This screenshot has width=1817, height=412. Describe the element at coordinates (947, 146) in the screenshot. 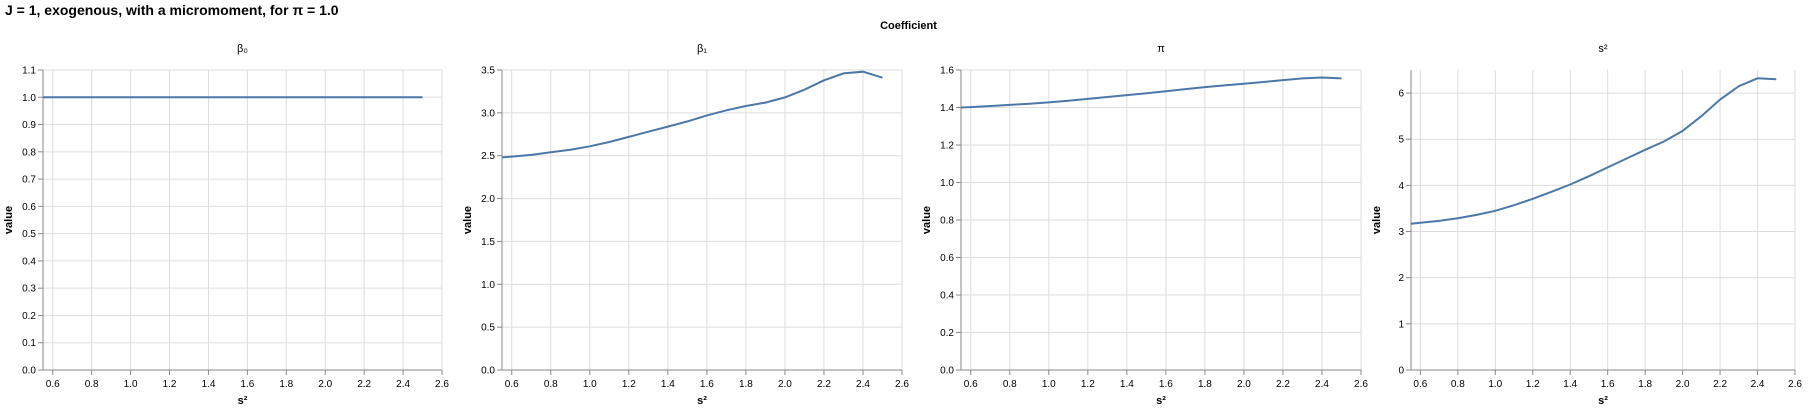

I see `y-tick-label: 1.2` at that location.